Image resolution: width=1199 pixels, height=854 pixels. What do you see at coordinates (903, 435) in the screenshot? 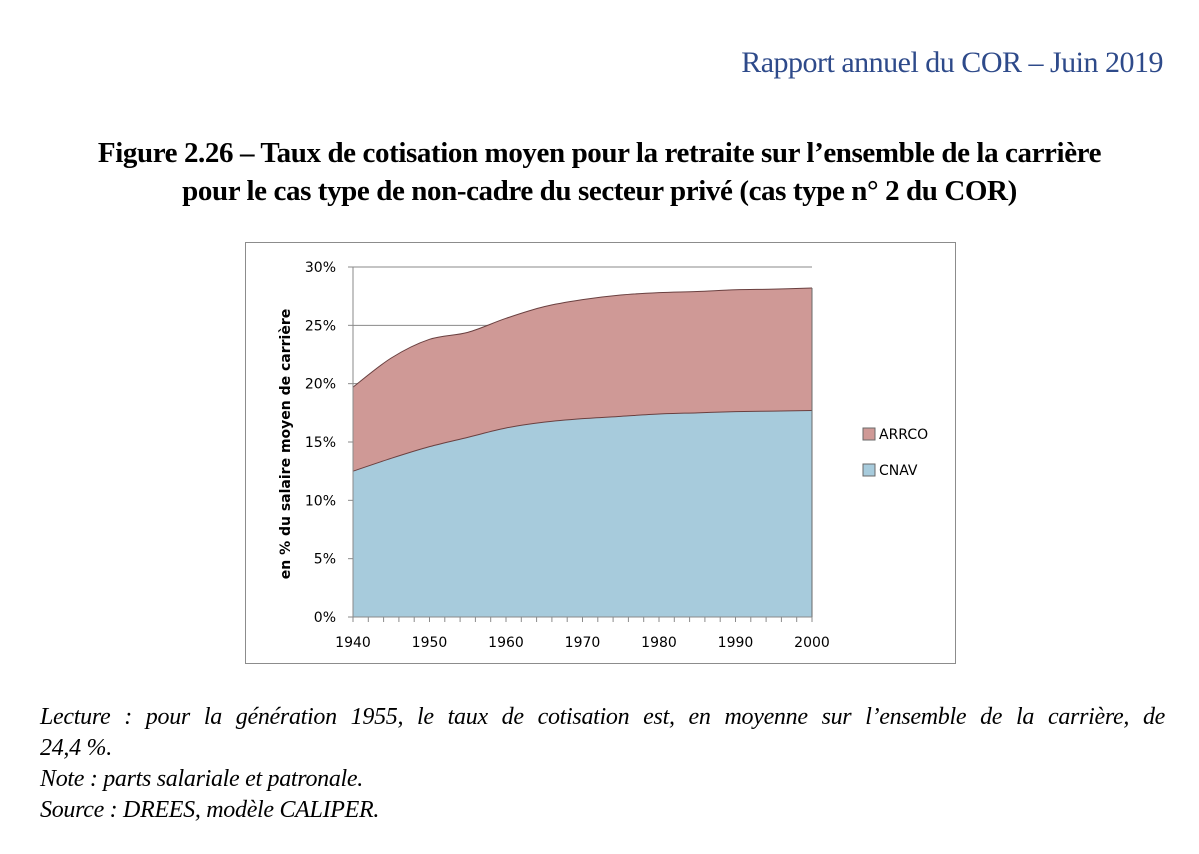
I see `legend-label-arrco: ARRCO` at bounding box center [903, 435].